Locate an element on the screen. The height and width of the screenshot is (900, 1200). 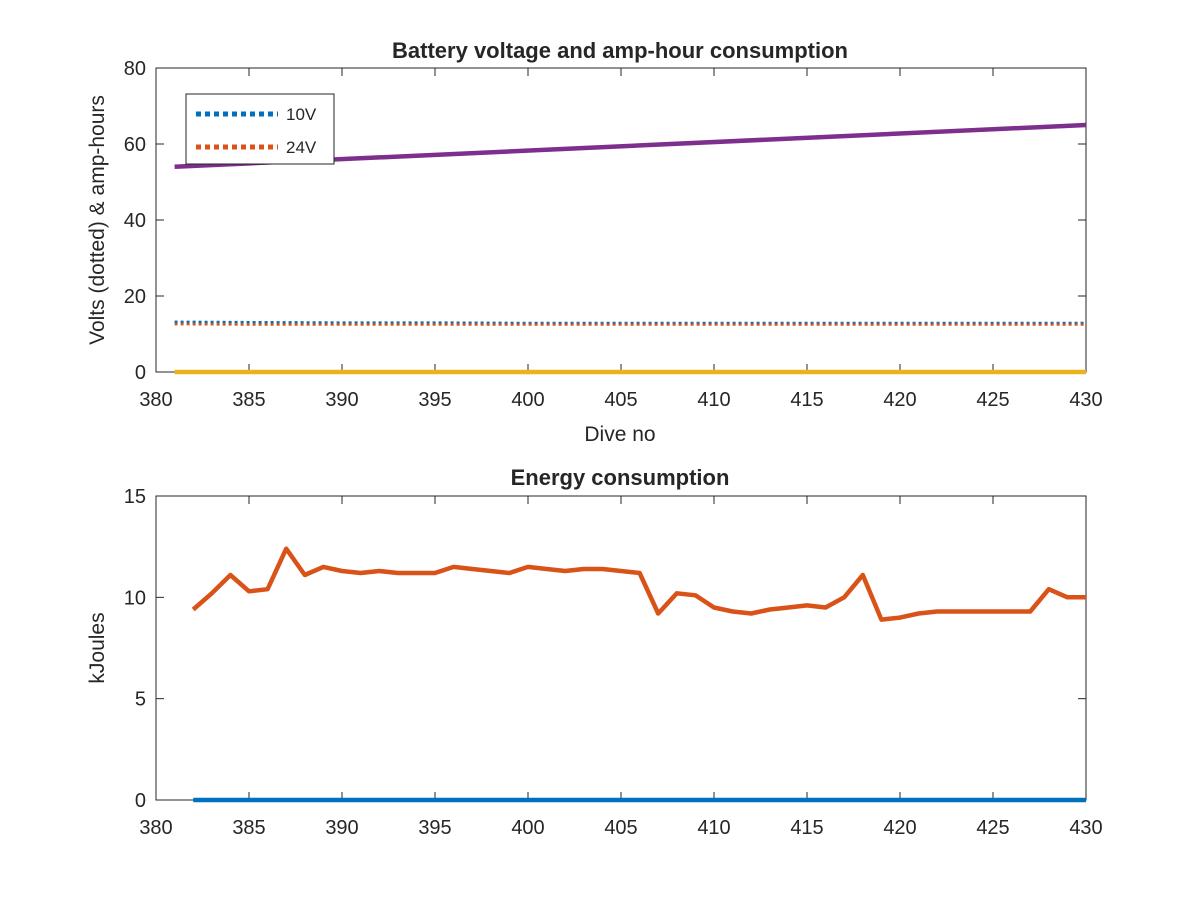
plot-0-xtick-label: 430 is located at coordinates (1085, 400).